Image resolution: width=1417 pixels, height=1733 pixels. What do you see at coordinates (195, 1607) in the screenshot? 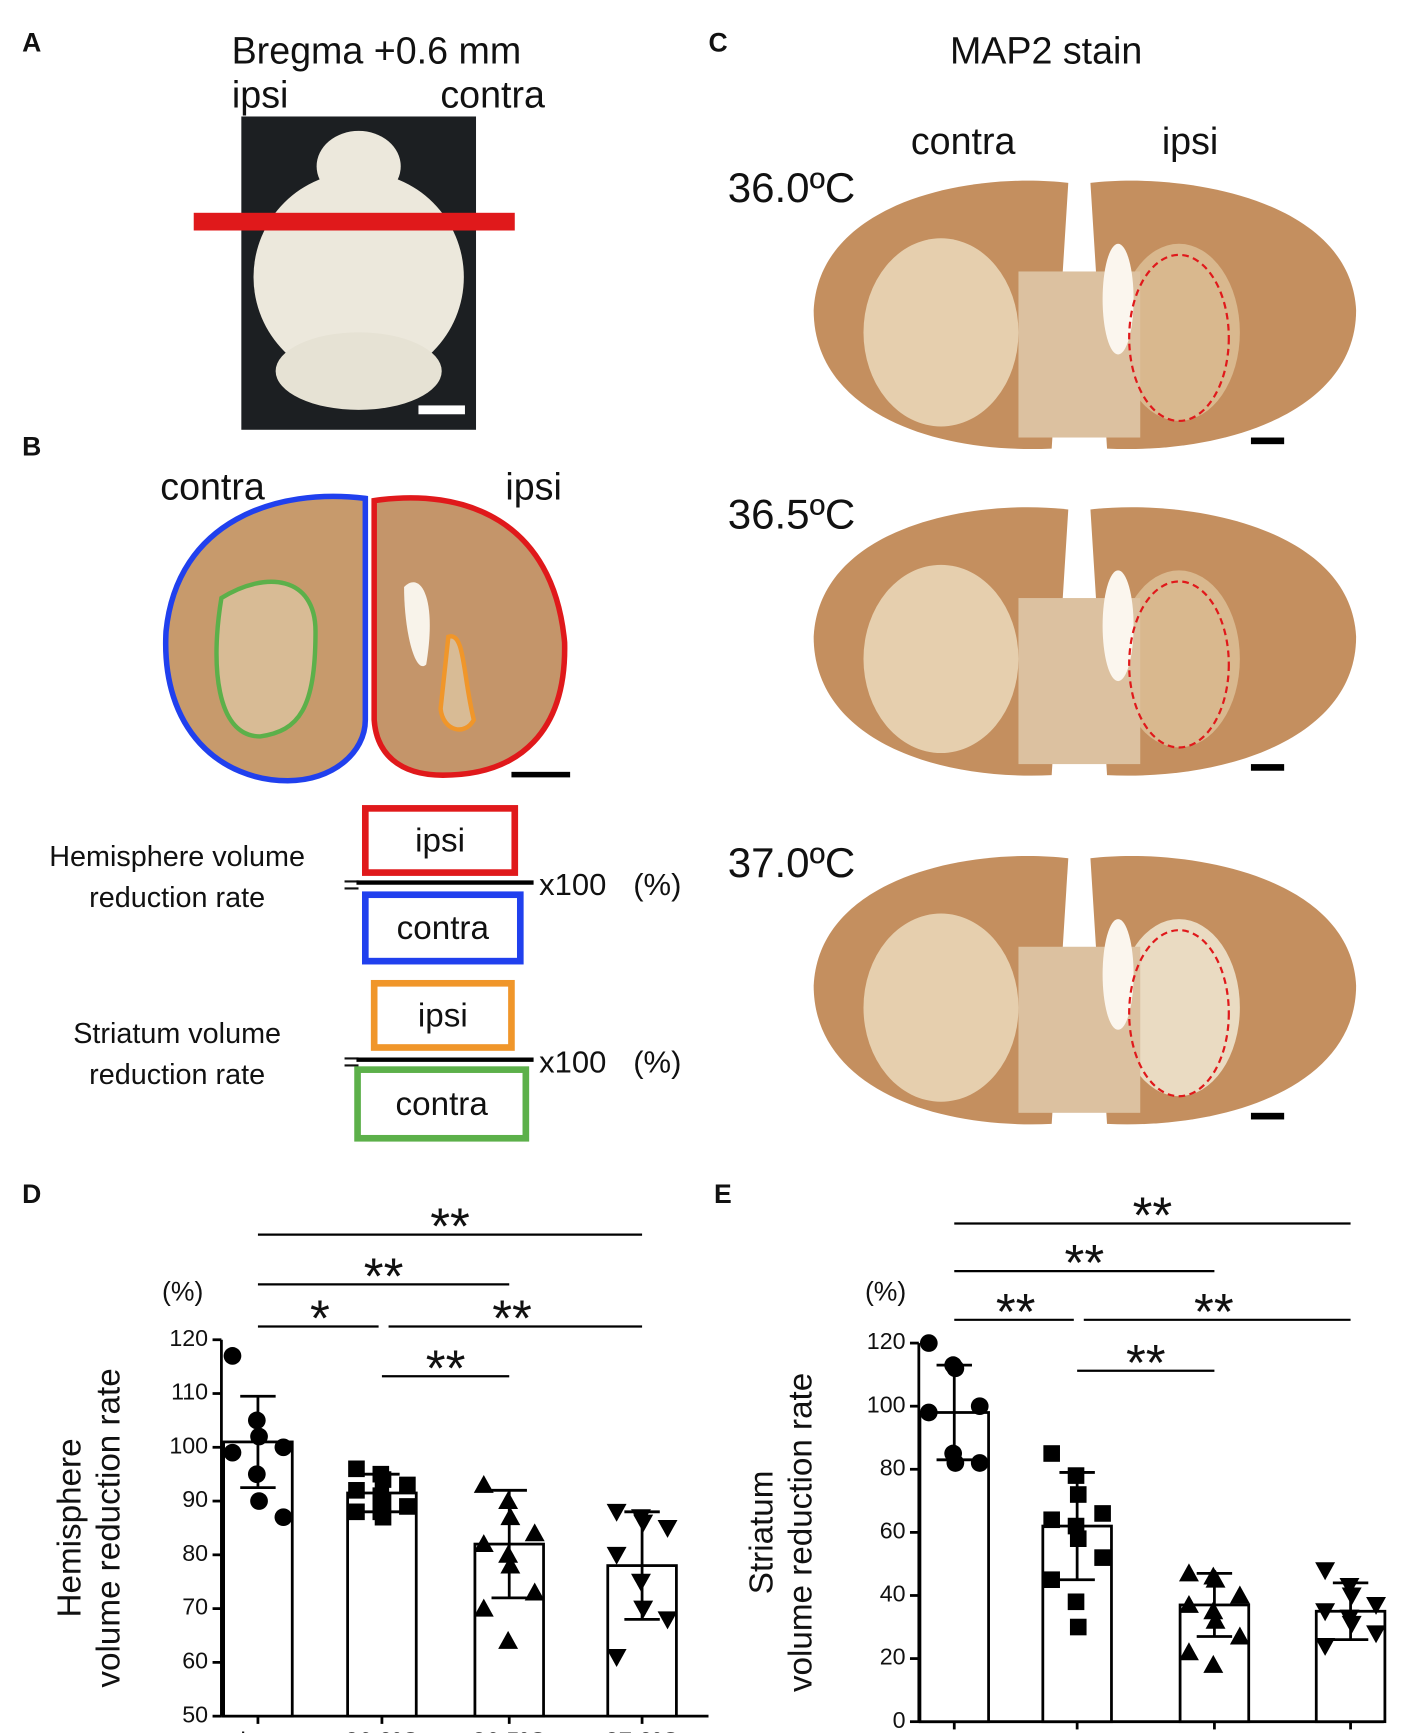
I see `y-tick-label: 70` at bounding box center [195, 1607].